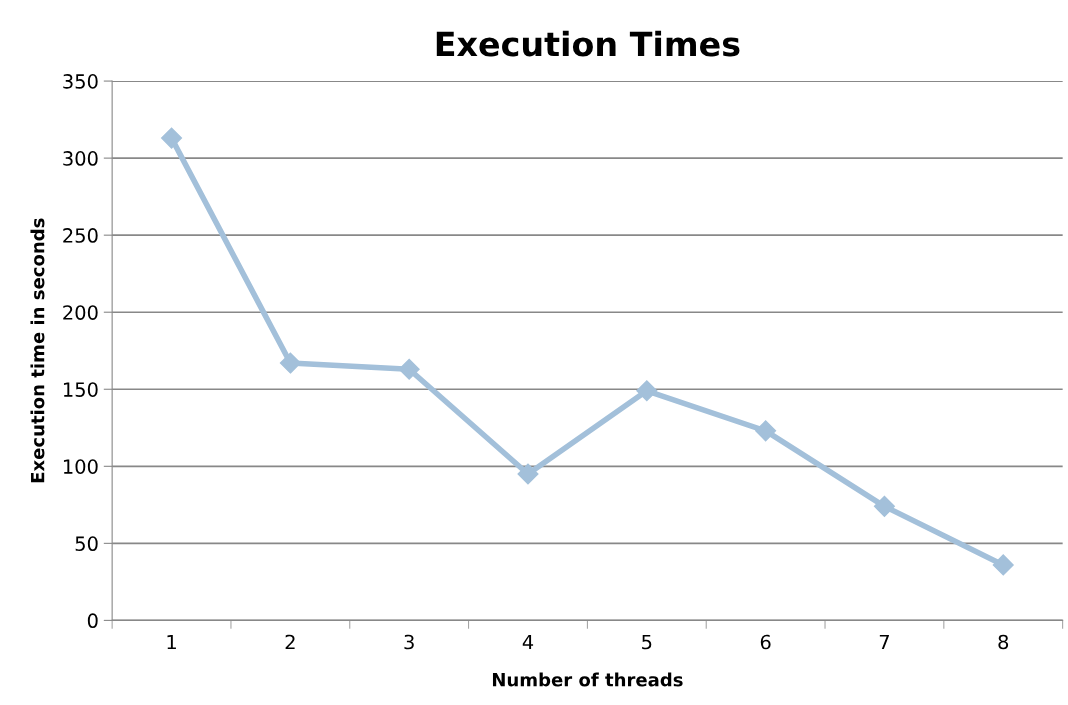 The height and width of the screenshot is (705, 1068). I want to click on x-tick-label: 8, so click(1003, 642).